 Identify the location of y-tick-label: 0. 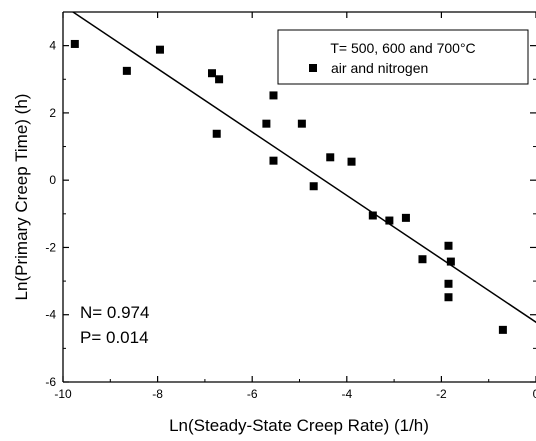
(52, 180).